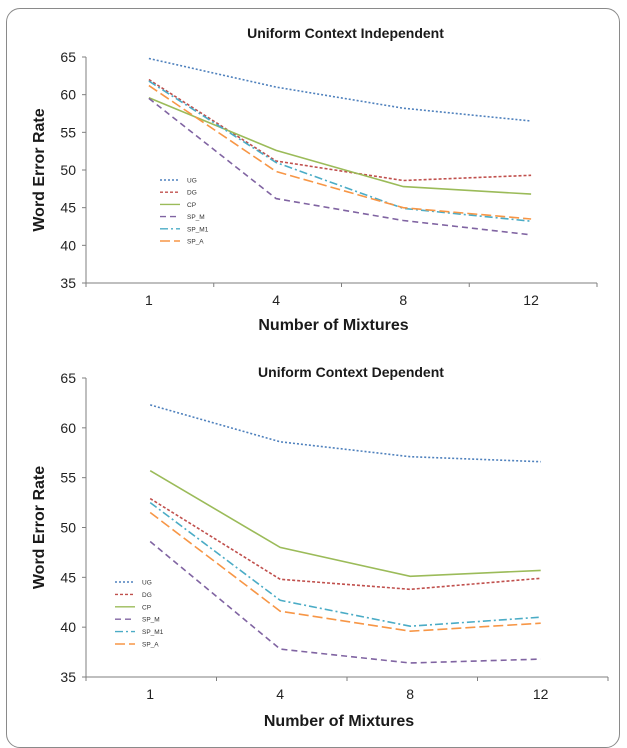 Image resolution: width=627 pixels, height=748 pixels. Describe the element at coordinates (351, 372) in the screenshot. I see `chart-title: Uniform Context Dependent` at that location.